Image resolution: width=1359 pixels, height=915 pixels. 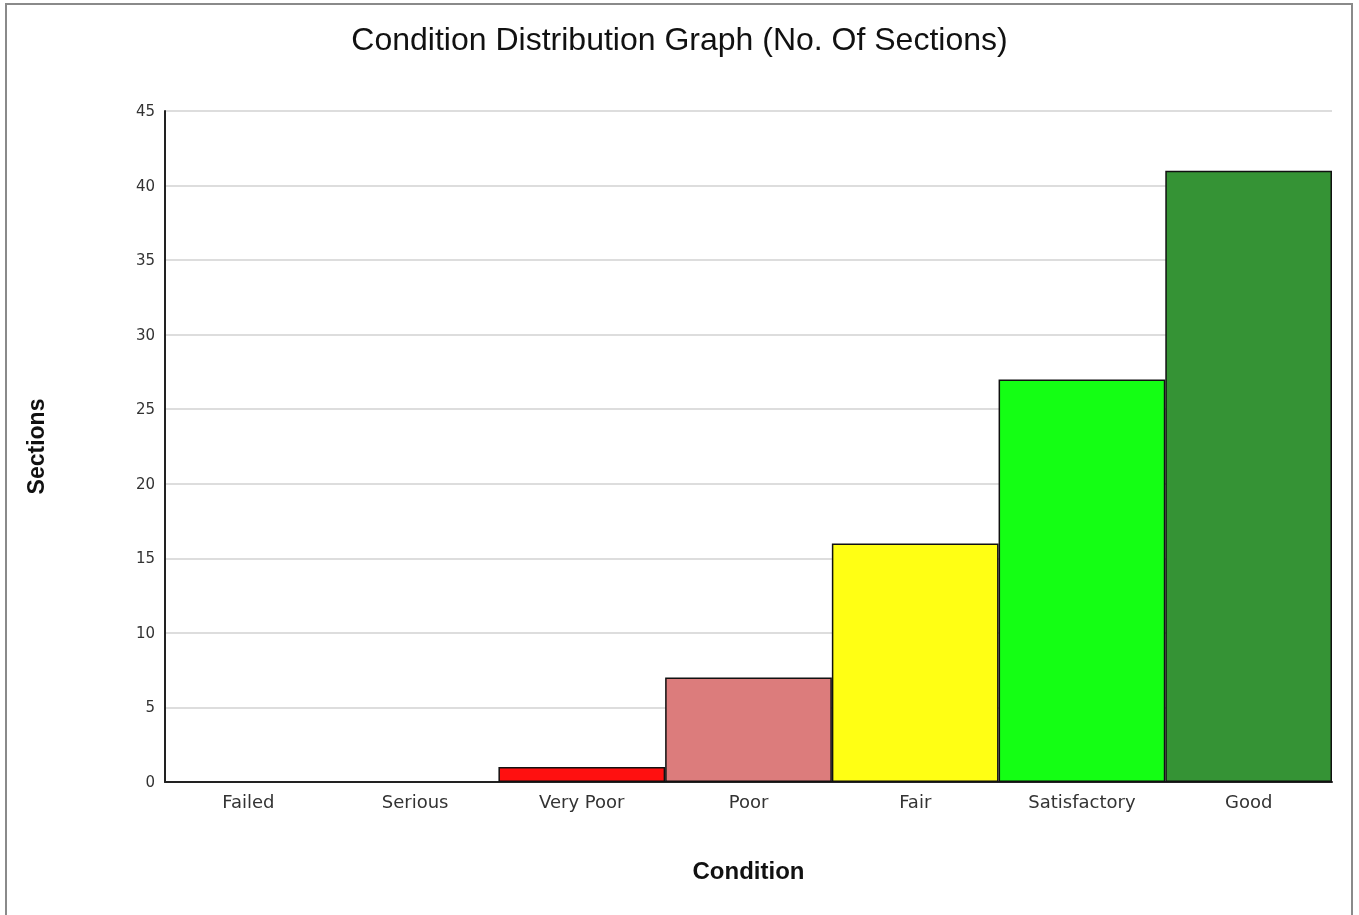 What do you see at coordinates (145, 334) in the screenshot?
I see `y-tick-label: 30` at bounding box center [145, 334].